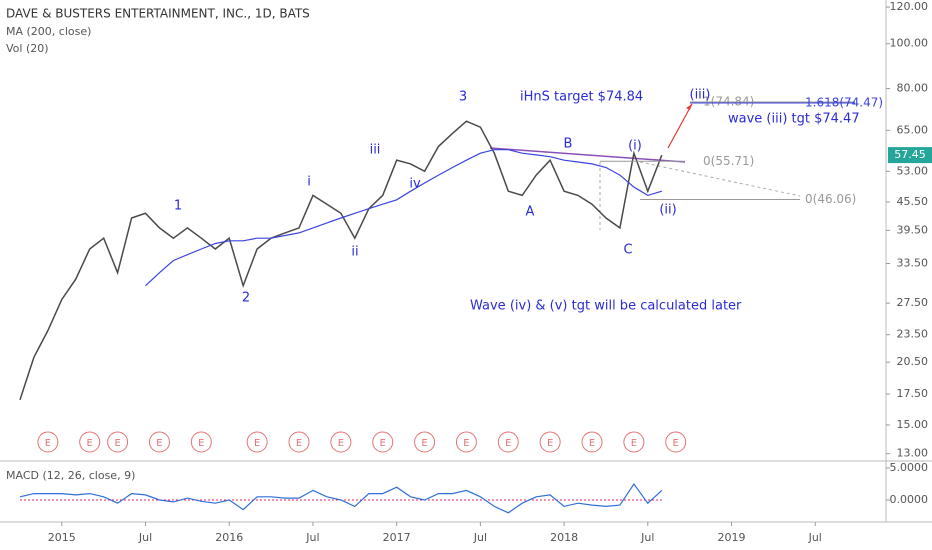  I want to click on y-tick-label: 13.00, so click(913, 453).